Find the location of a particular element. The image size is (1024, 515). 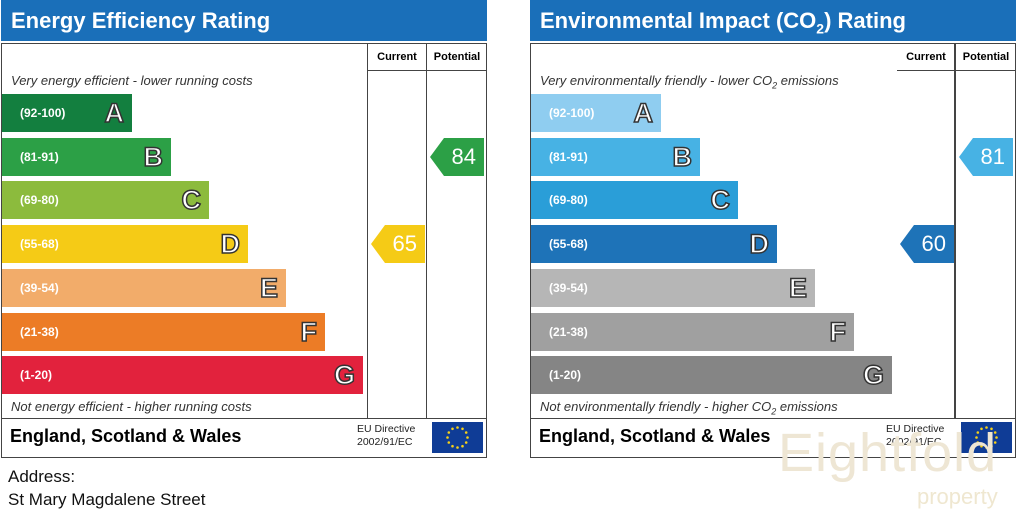

rating-value: 65 is located at coordinates (404, 244).